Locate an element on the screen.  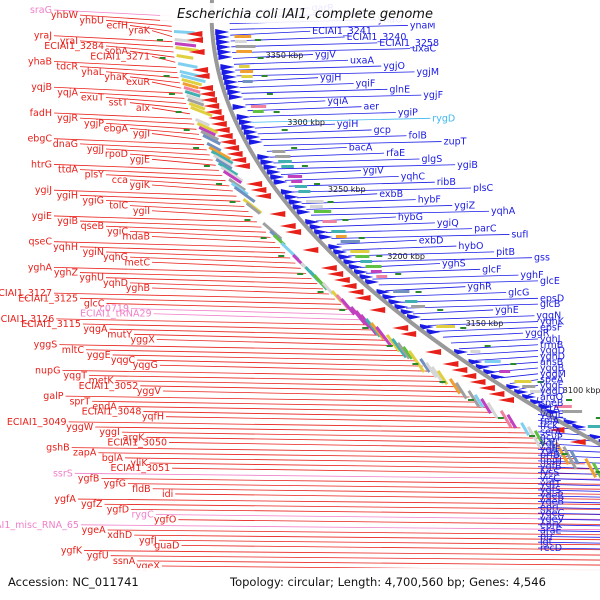
gene-label: ygiZ is located at coordinates (464, 205).